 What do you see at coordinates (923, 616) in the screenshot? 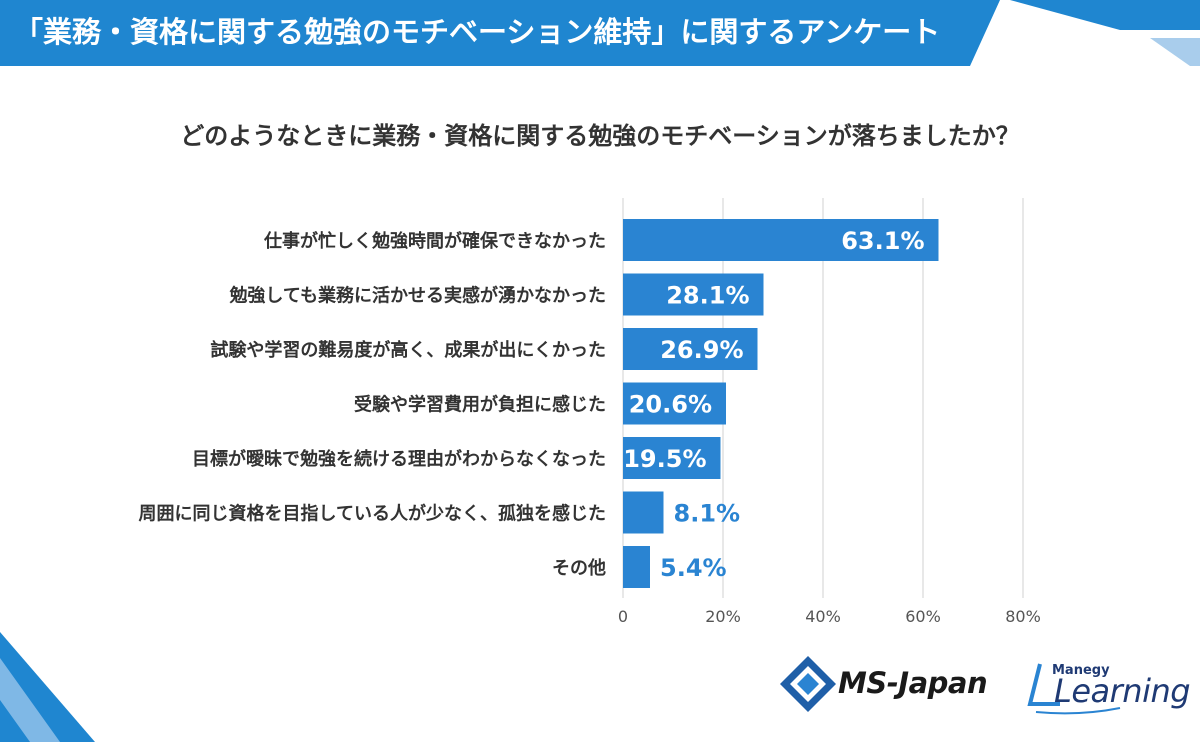
I see `x-tick-label: 60%` at bounding box center [923, 616].